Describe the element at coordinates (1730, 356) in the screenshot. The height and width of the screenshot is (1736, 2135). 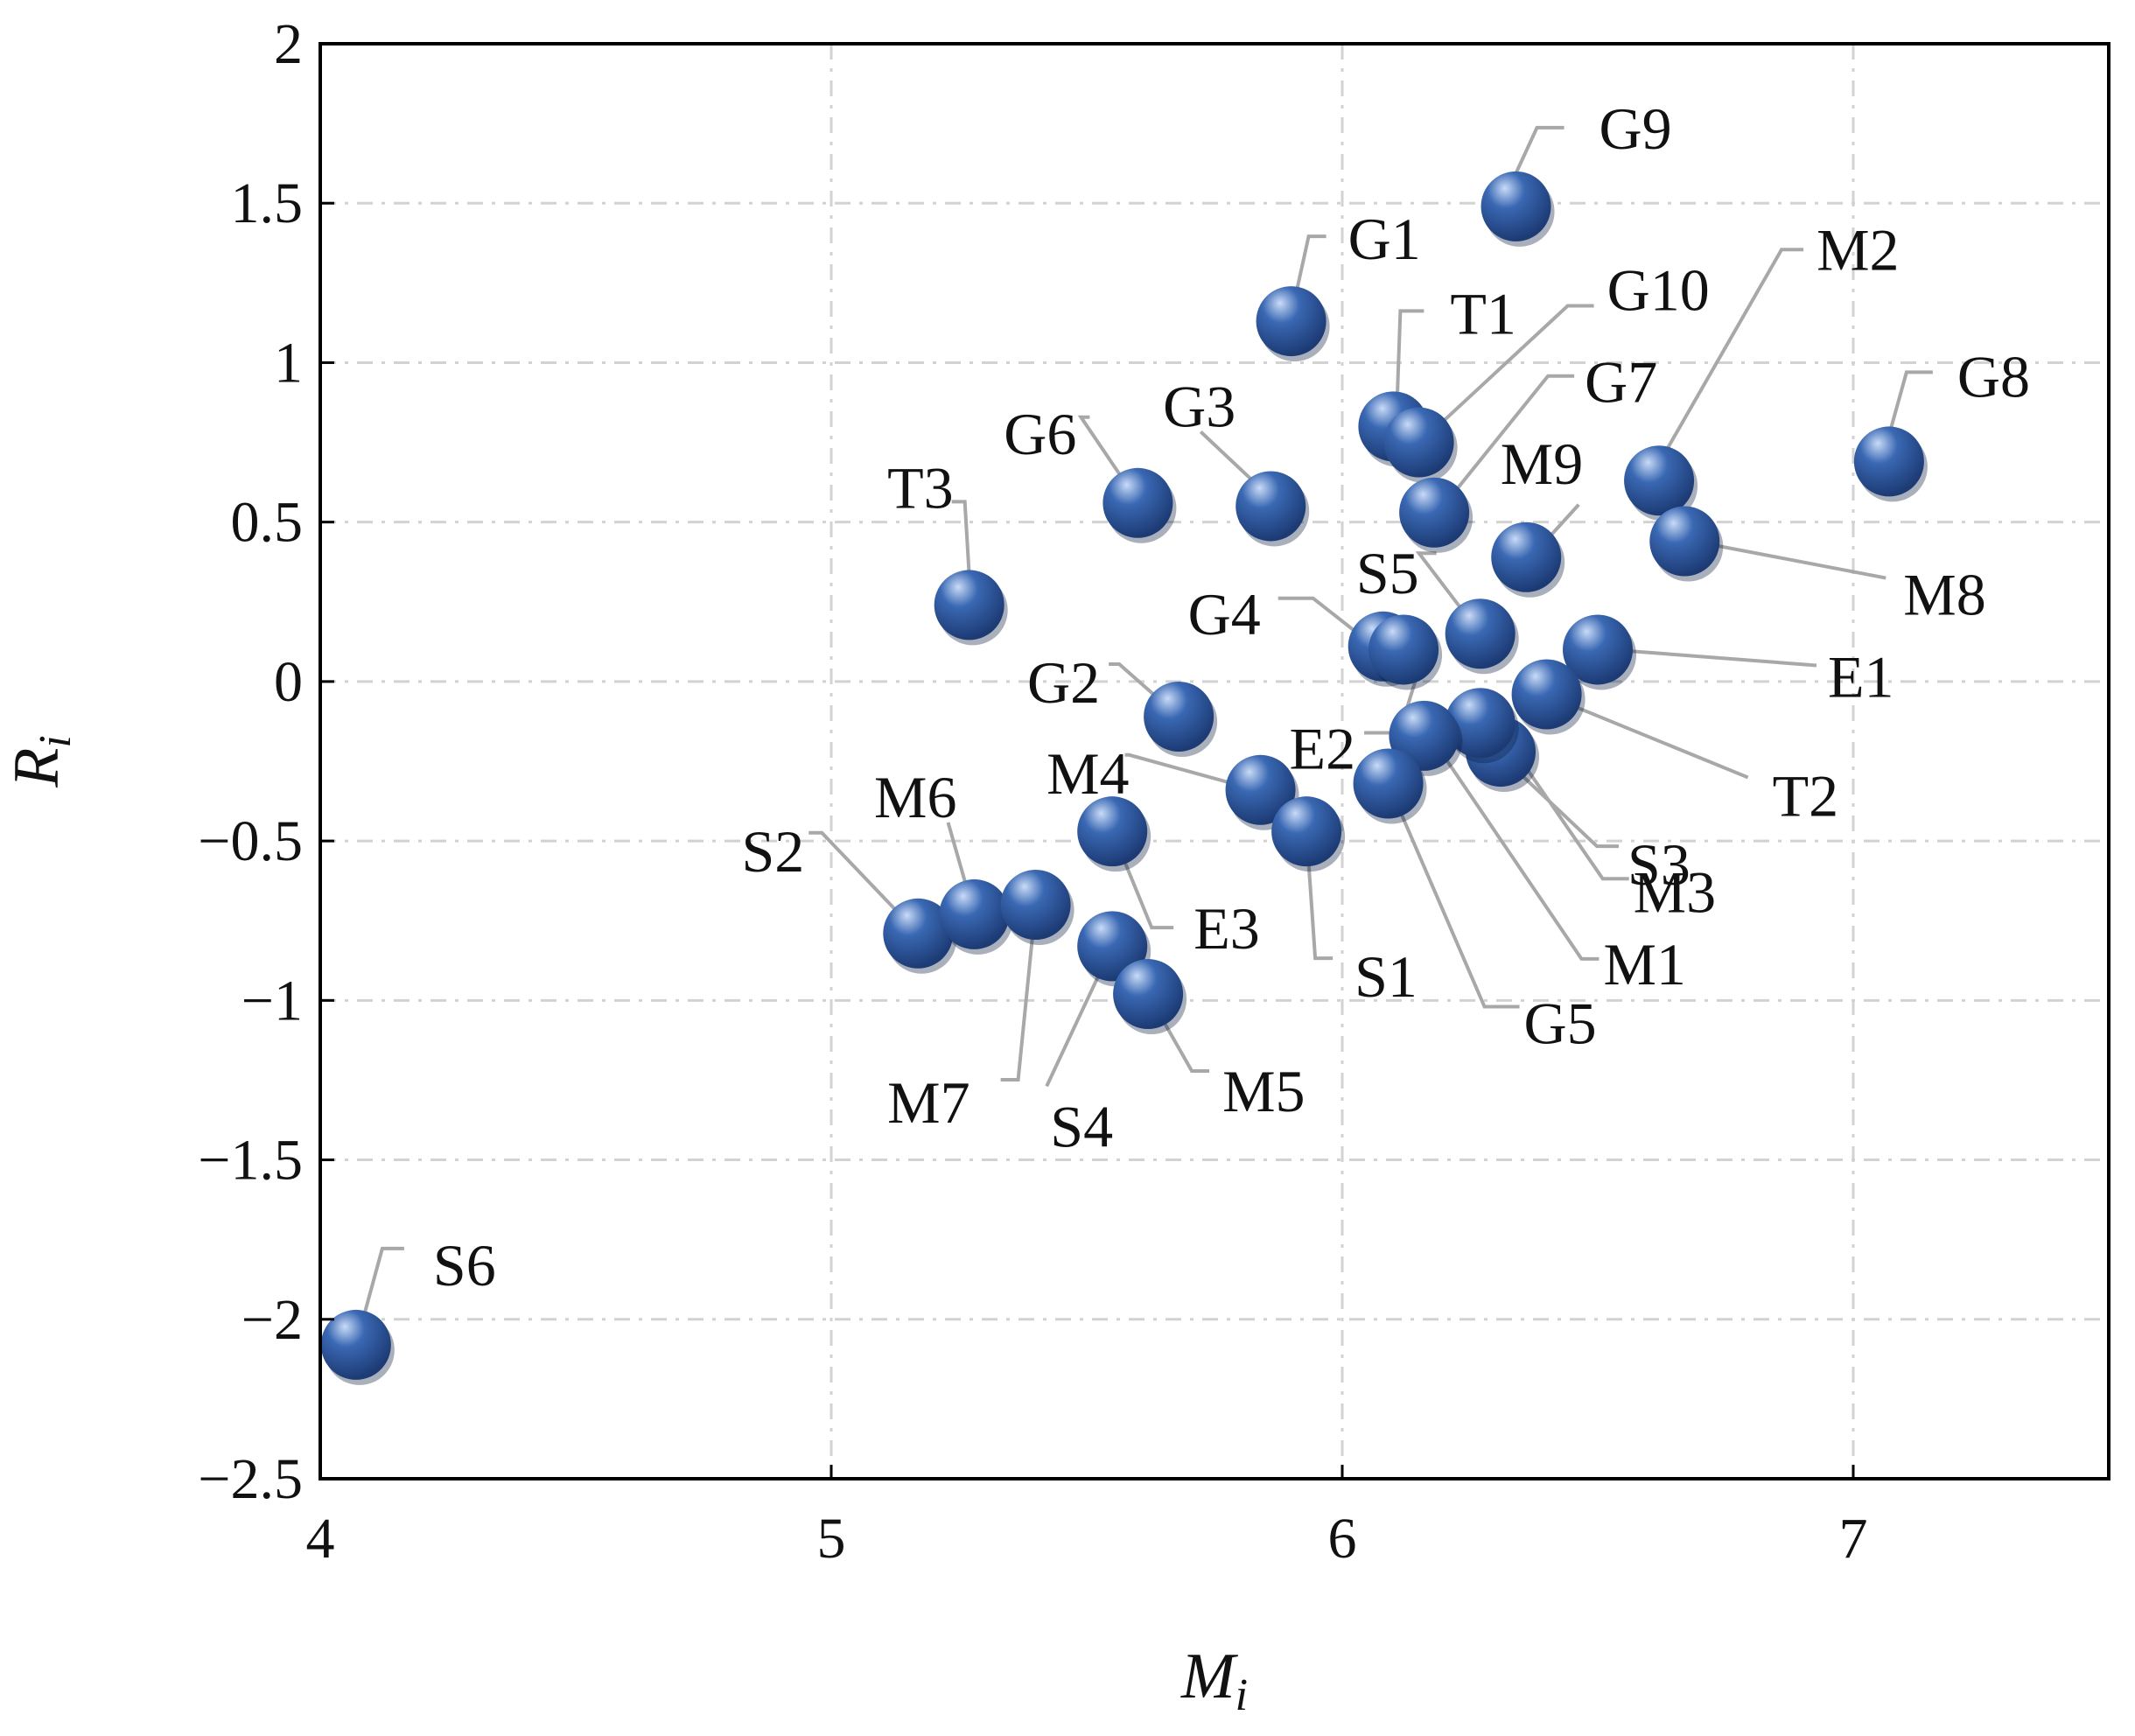
I see `leader-line-m2` at that location.